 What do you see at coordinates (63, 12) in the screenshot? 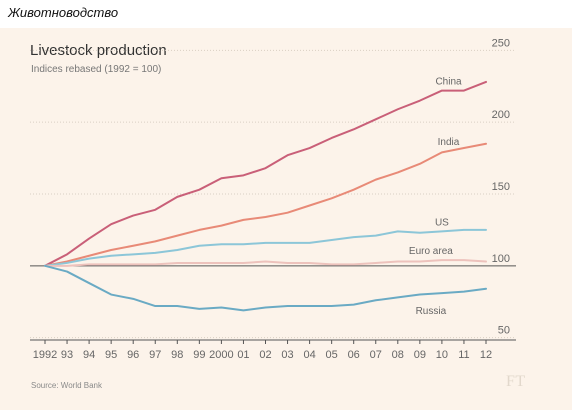
I see `caption: Животноводство` at bounding box center [63, 12].